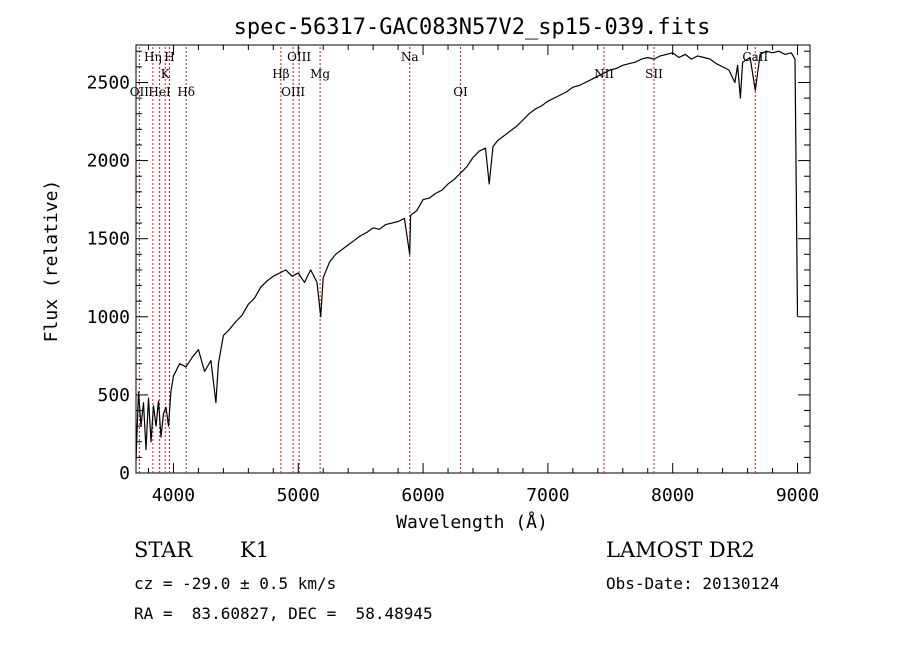  Describe the element at coordinates (51, 261) in the screenshot. I see `y-axis-label: Flux (relative)` at that location.